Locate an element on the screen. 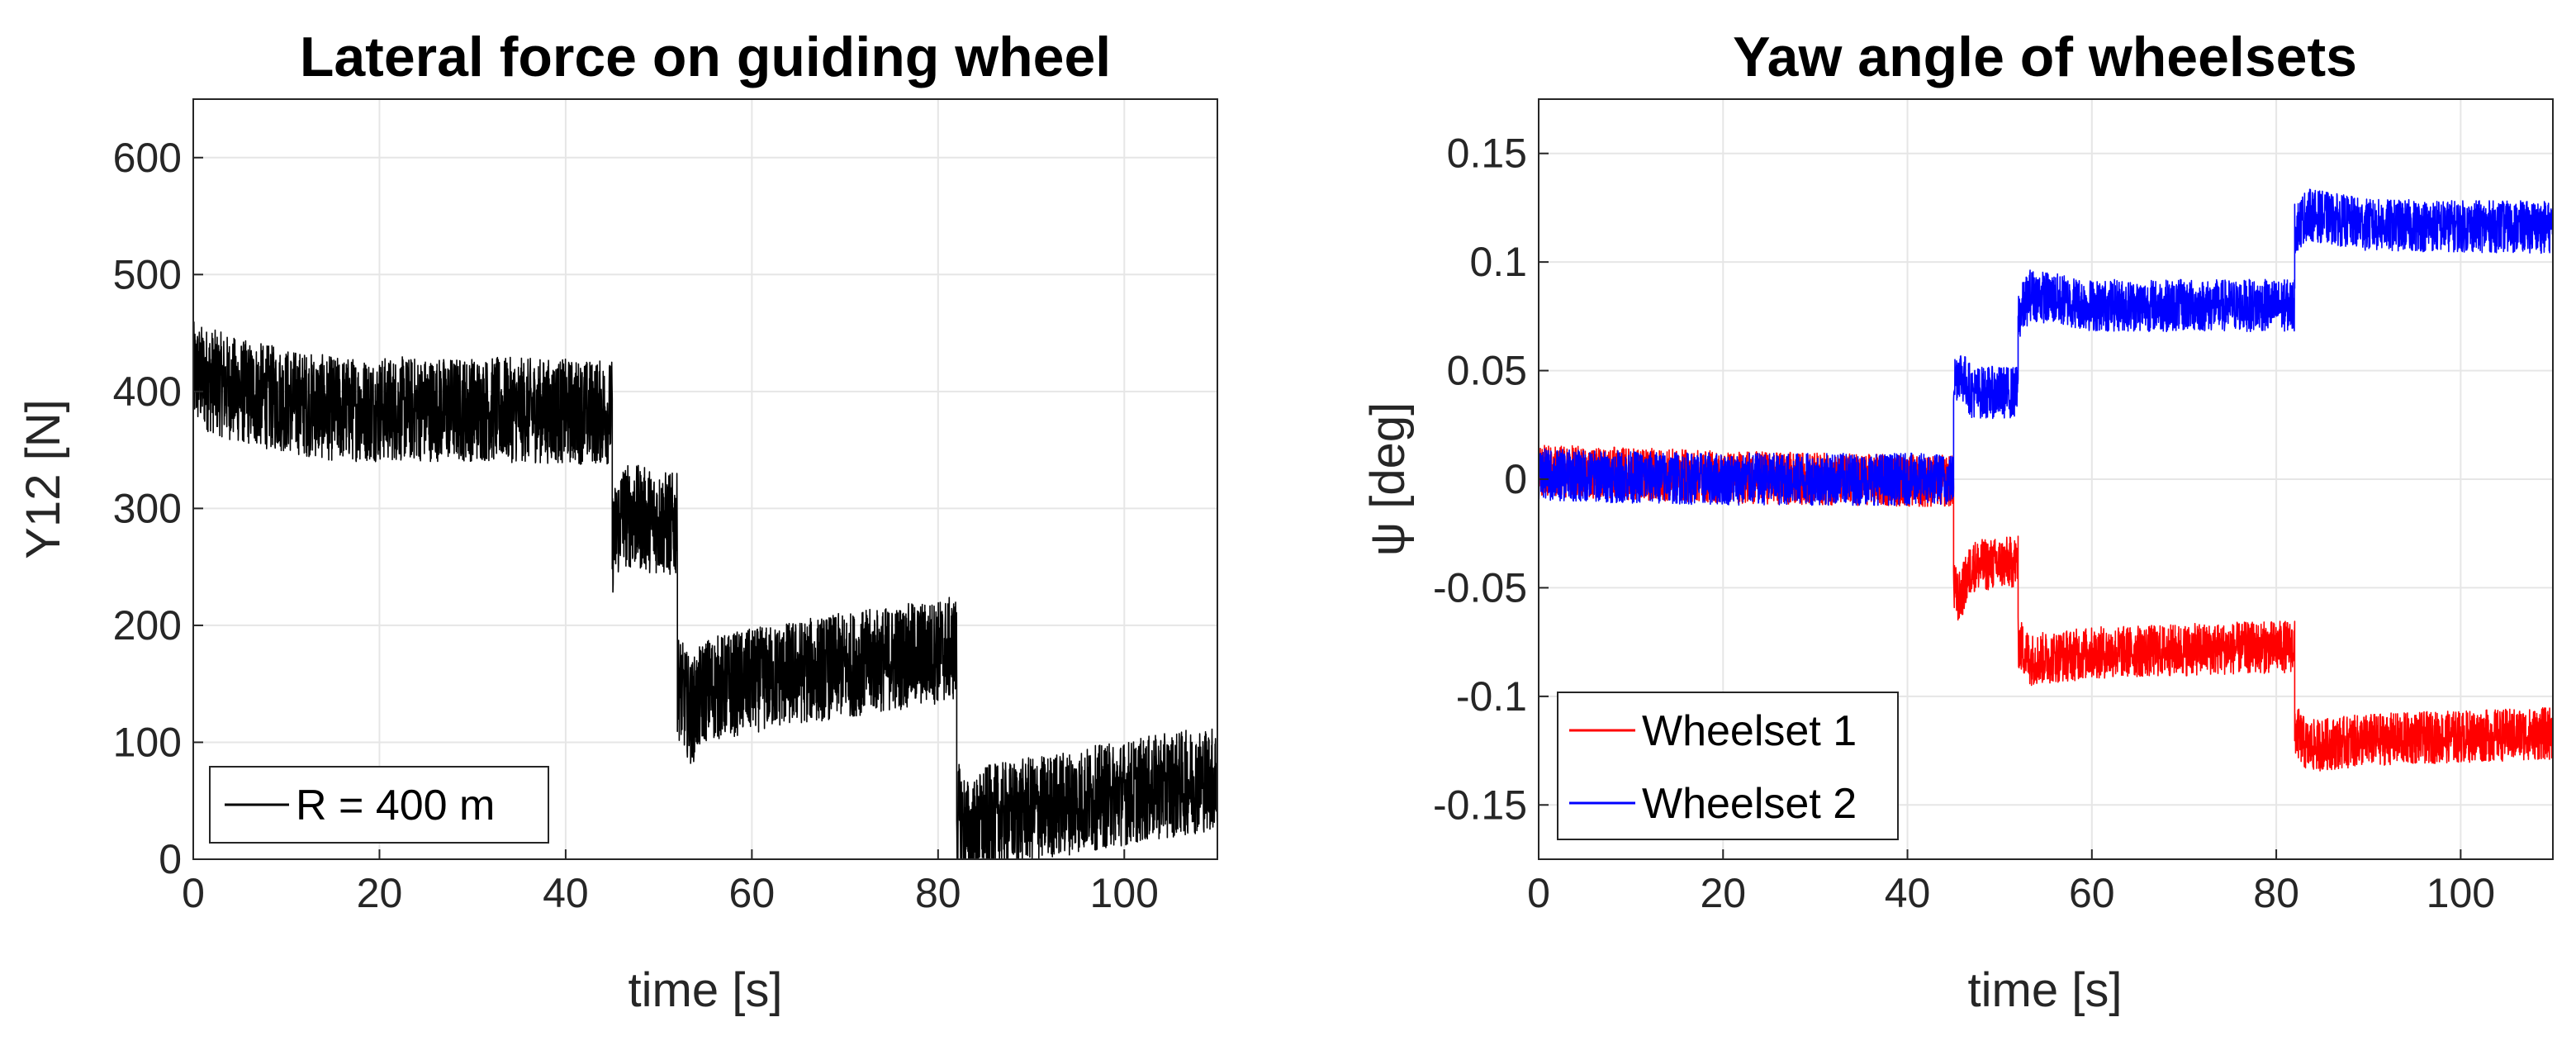 The width and height of the screenshot is (2576, 1041). legend-label: Wheelset 2 is located at coordinates (1749, 804).